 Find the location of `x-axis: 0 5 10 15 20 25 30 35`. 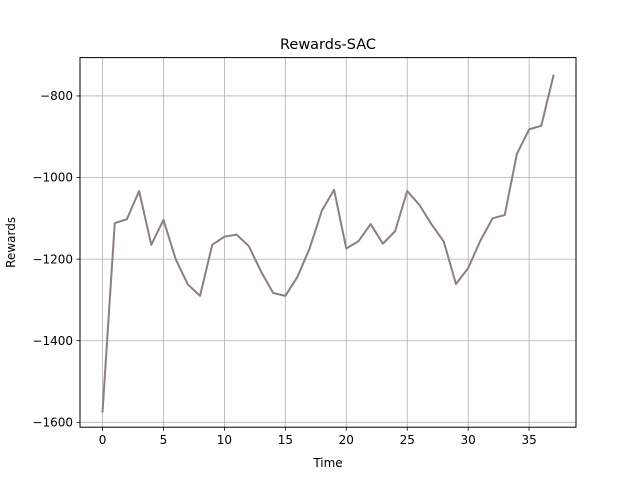

x-axis: 0 5 10 15 20 25 30 35 is located at coordinates (318, 437).